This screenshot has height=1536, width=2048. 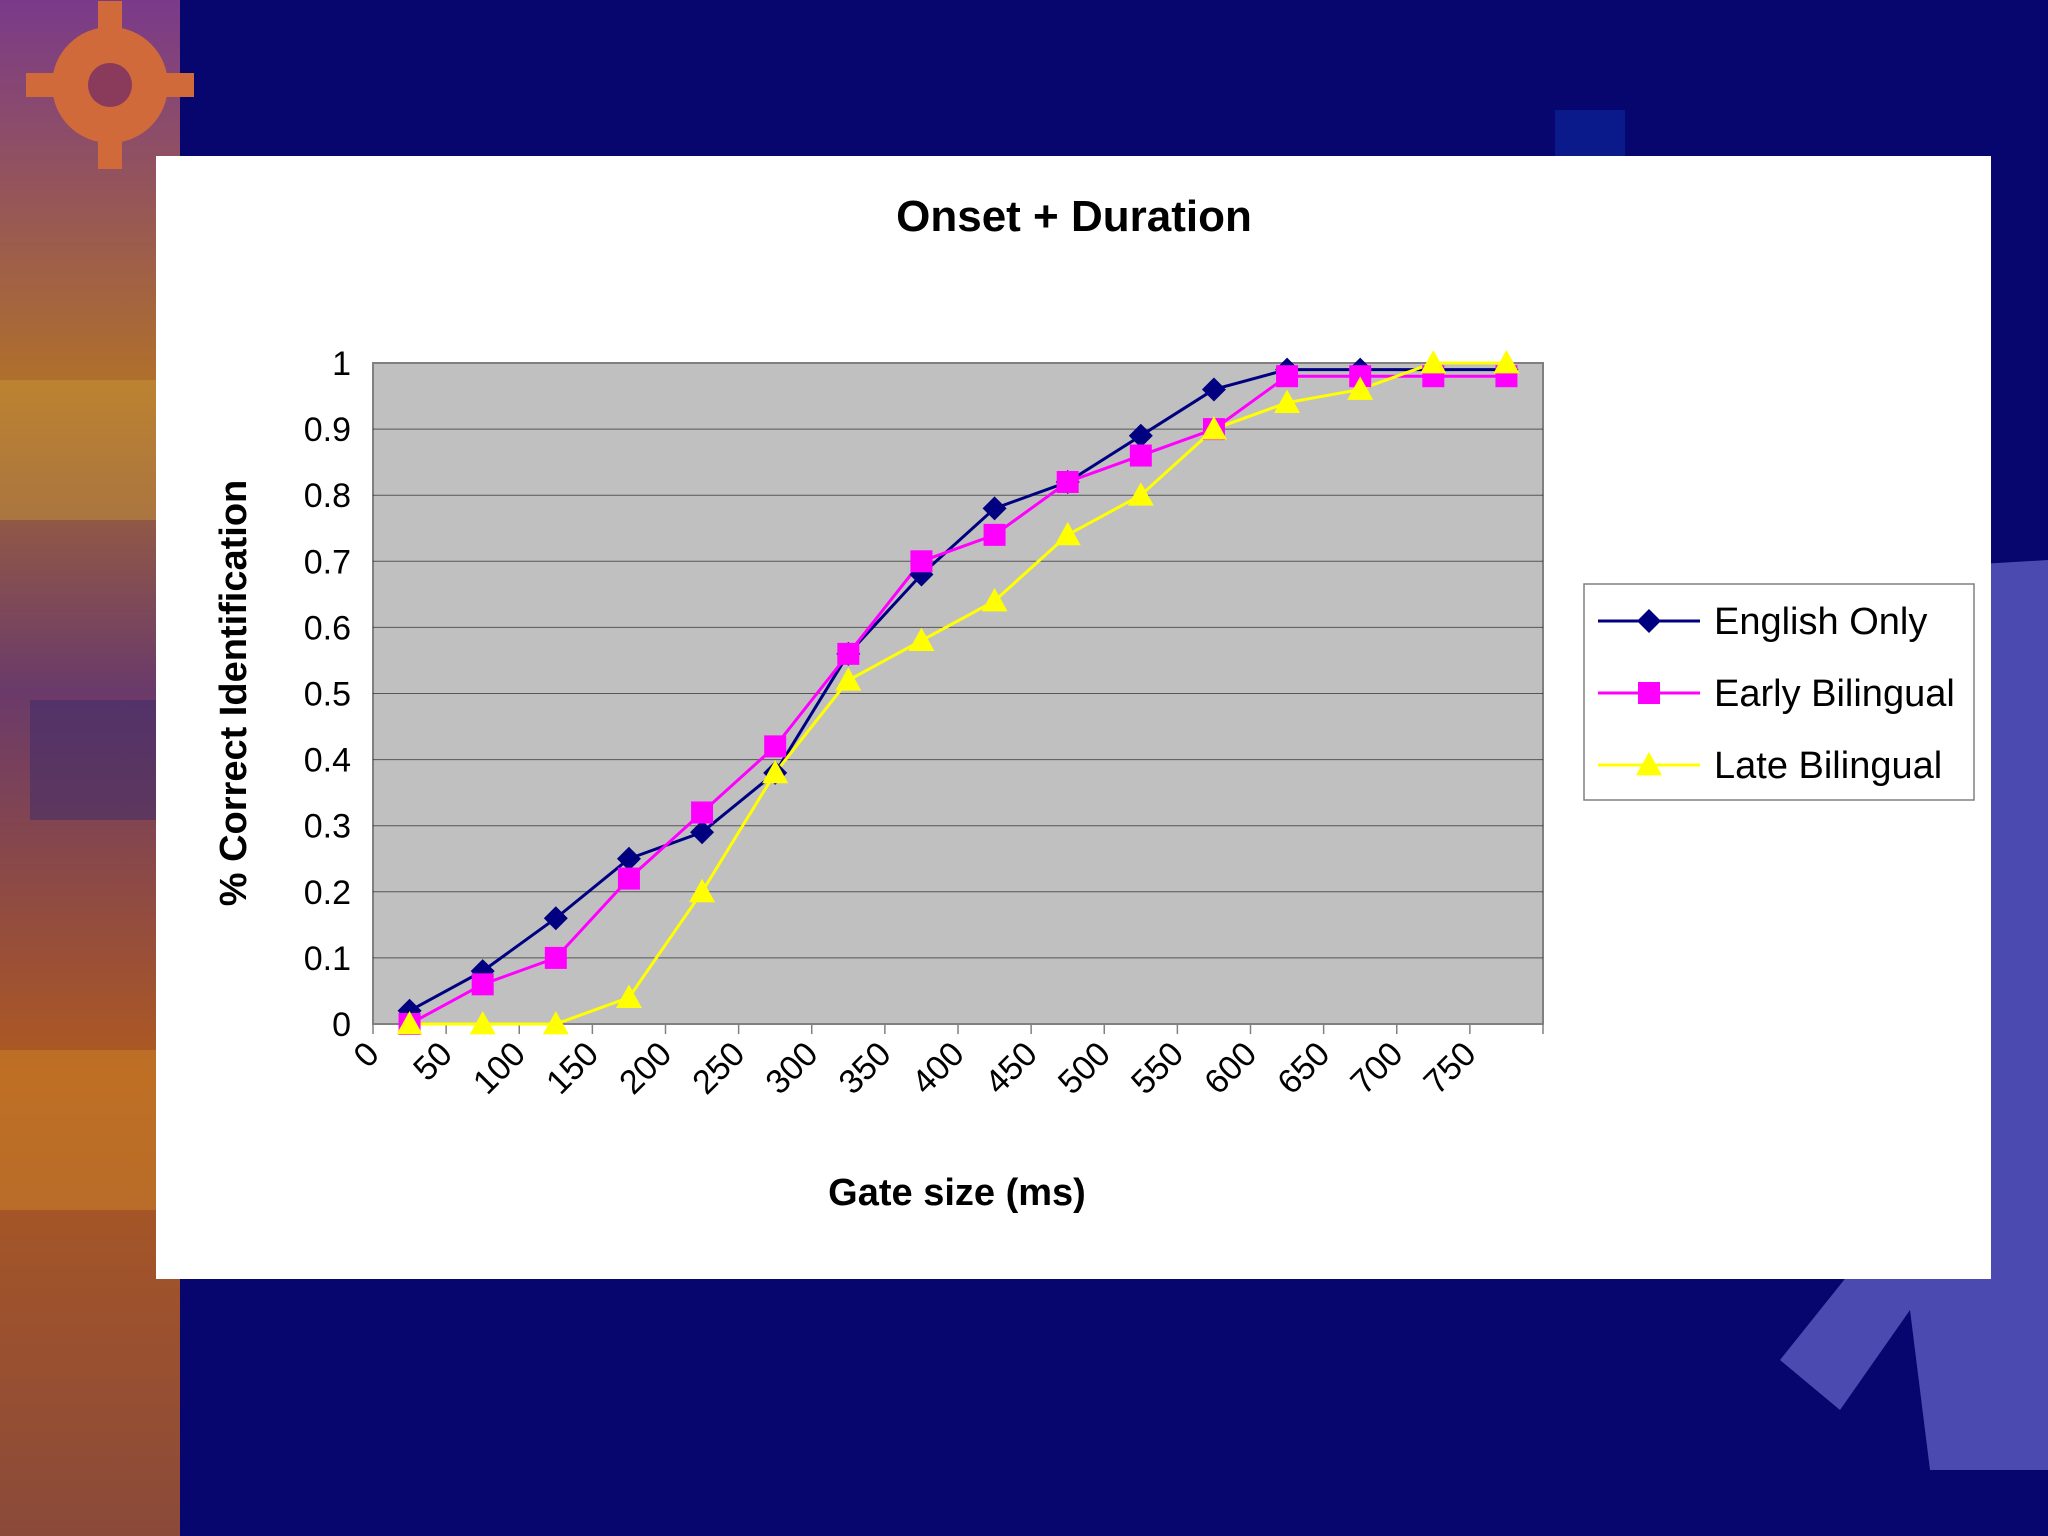 I want to click on x-tick-label: 650, so click(x=1303, y=1068).